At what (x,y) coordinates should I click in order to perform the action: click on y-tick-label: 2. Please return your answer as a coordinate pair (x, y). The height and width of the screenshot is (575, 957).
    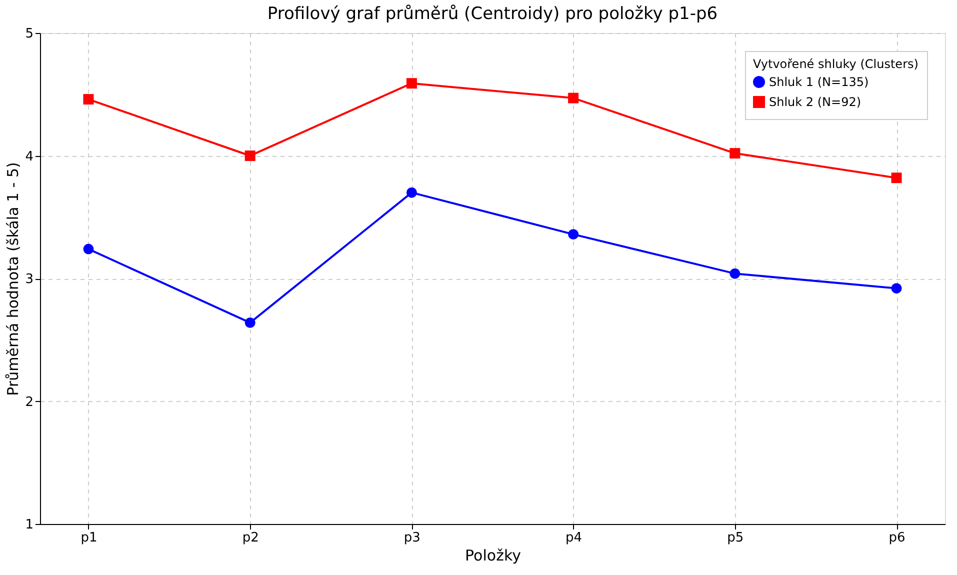
    Looking at the image, I should click on (29, 402).